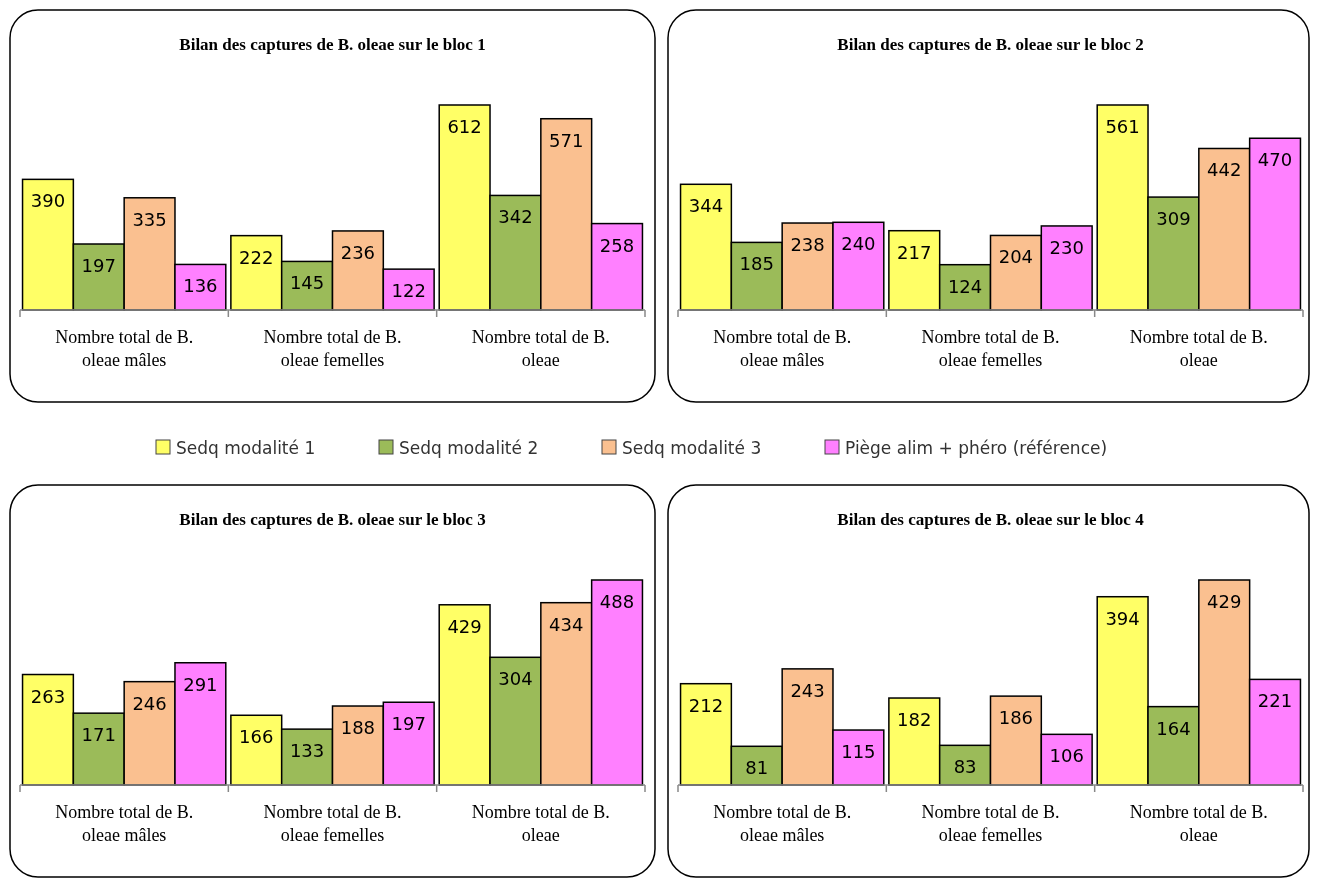 The image size is (1317, 879). Describe the element at coordinates (1275, 701) in the screenshot. I see `data-label: 221` at that location.